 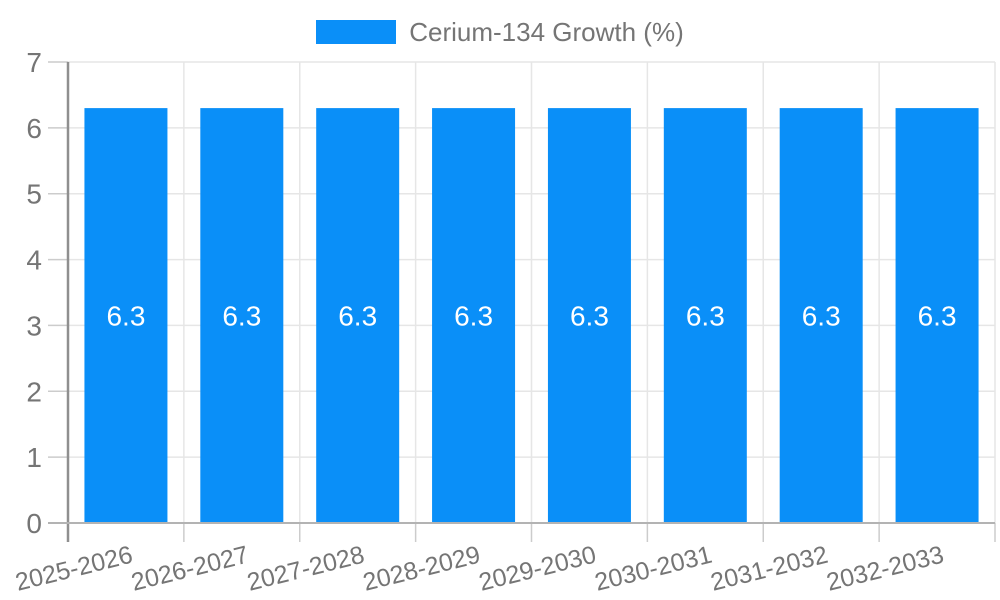 I want to click on legend-label: Cerium-134 Growth (%), so click(x=546, y=31).